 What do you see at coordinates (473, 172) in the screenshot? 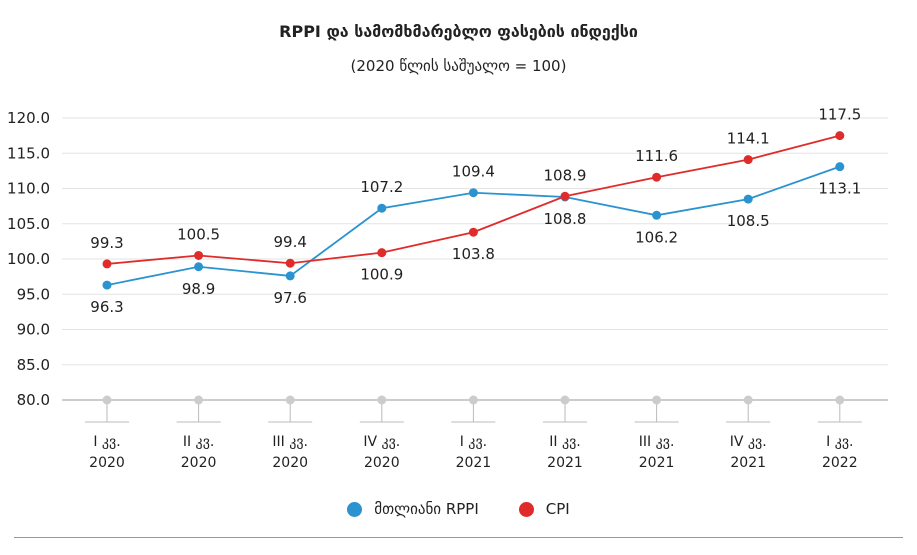
I see `data-label-rppi: 109.4` at bounding box center [473, 172].